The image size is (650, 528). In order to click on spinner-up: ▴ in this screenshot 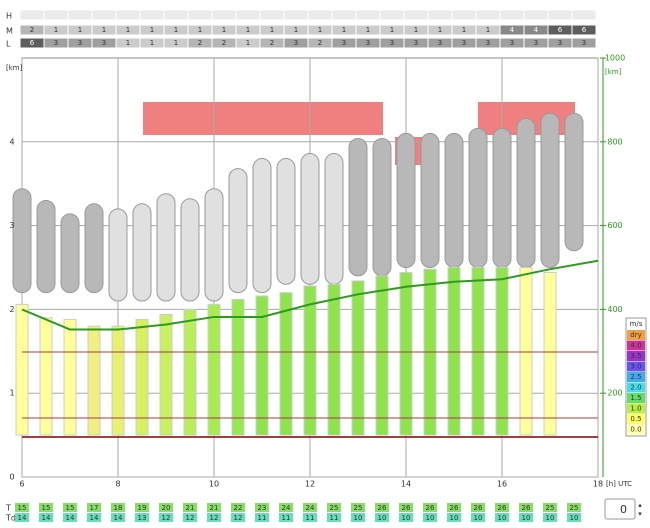, I will do `click(640, 505)`.